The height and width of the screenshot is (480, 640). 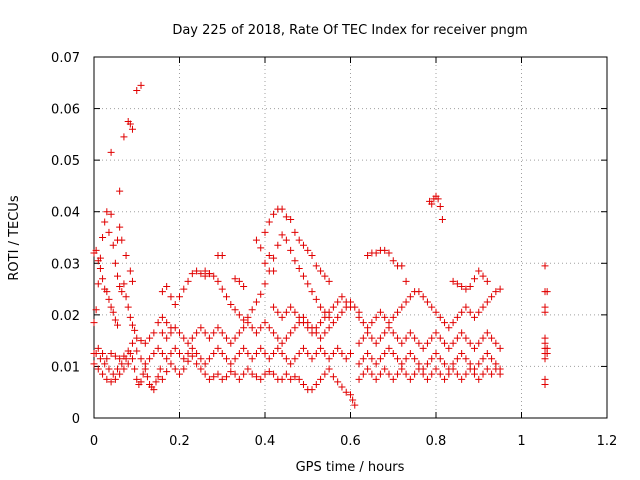 I want to click on x-tick-label: 0.6, so click(x=350, y=441).